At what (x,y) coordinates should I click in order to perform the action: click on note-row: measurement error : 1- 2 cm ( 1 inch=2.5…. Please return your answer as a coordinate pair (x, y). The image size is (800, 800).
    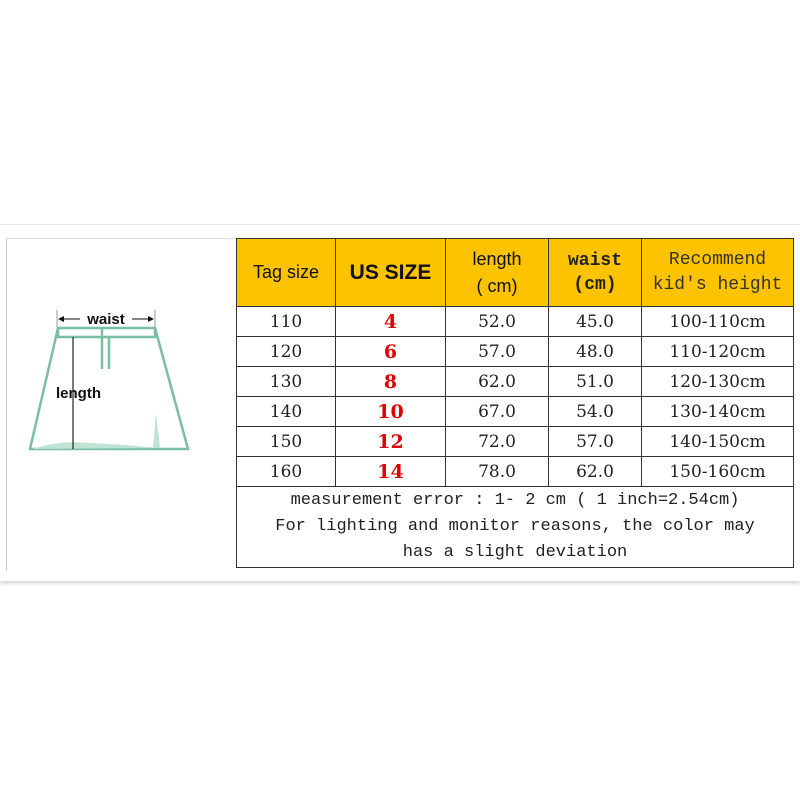
    Looking at the image, I should click on (515, 527).